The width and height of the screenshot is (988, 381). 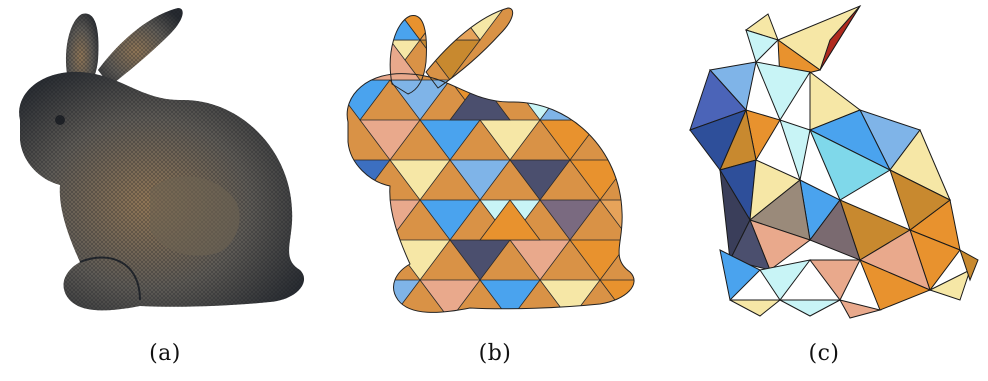 I want to click on caption-a: (a), so click(x=165, y=353).